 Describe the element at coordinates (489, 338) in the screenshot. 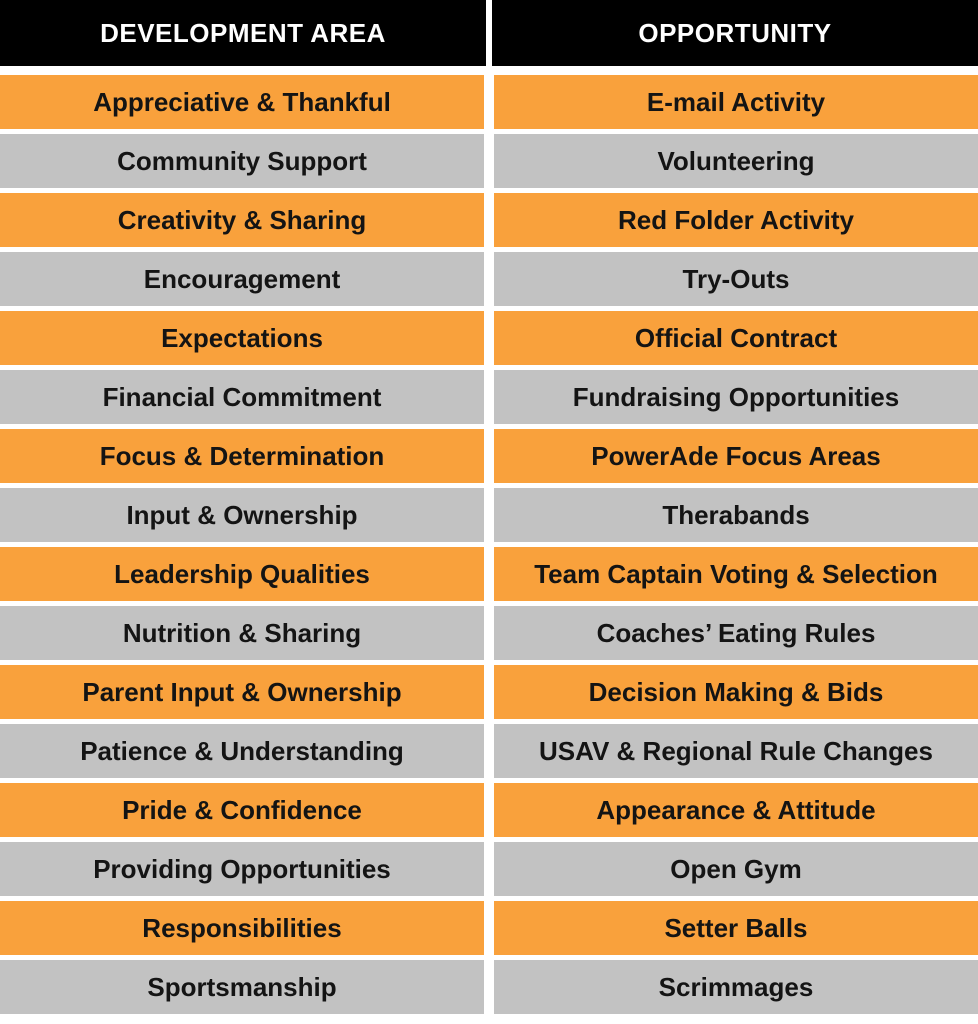

I see `table-row: Expectations Official Contract` at that location.